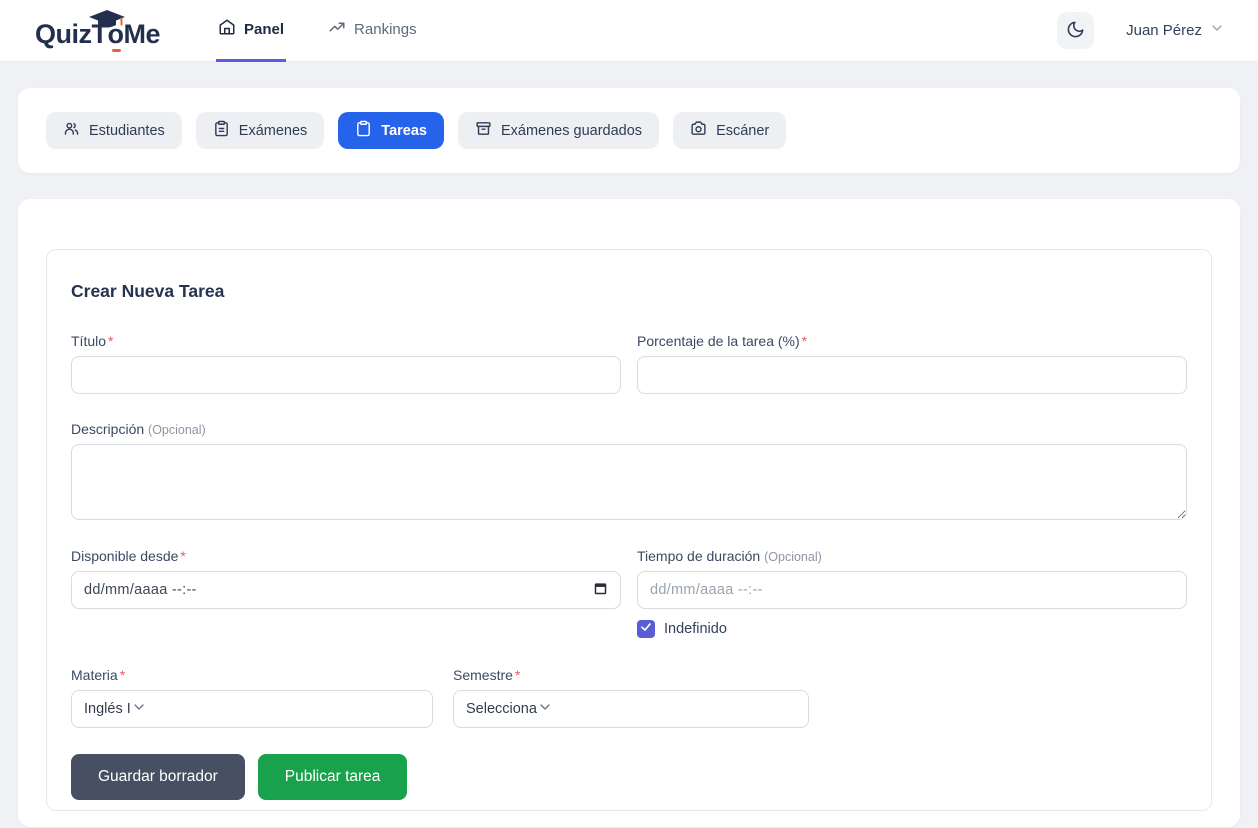  I want to click on form-title: Crear Nueva Tarea, so click(148, 291).